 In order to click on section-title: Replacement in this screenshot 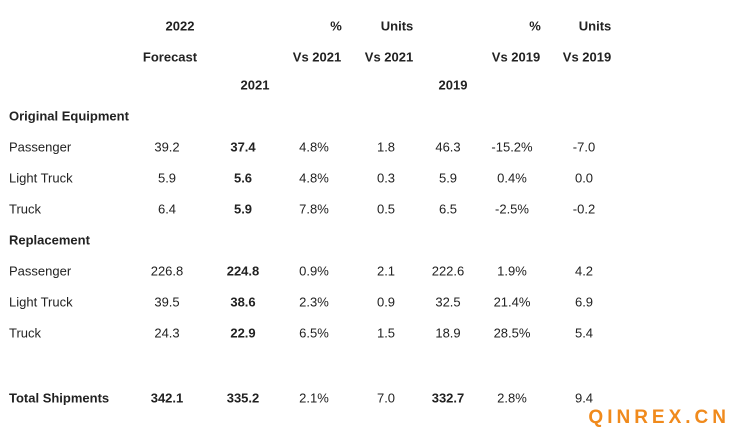, I will do `click(49, 240)`.